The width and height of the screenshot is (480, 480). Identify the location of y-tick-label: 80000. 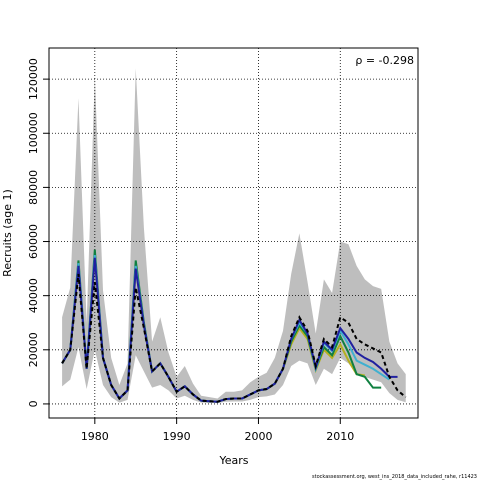
(33, 187).